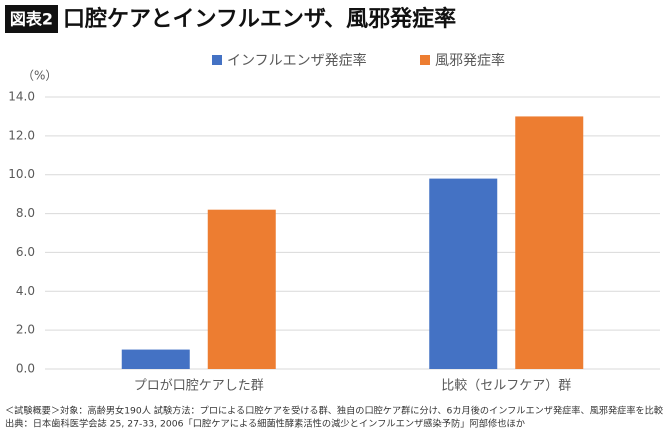 This screenshot has height=431, width=670. I want to click on chart-title: 口腔ケアとインフルエンザ、風邪発症率, so click(259, 19).